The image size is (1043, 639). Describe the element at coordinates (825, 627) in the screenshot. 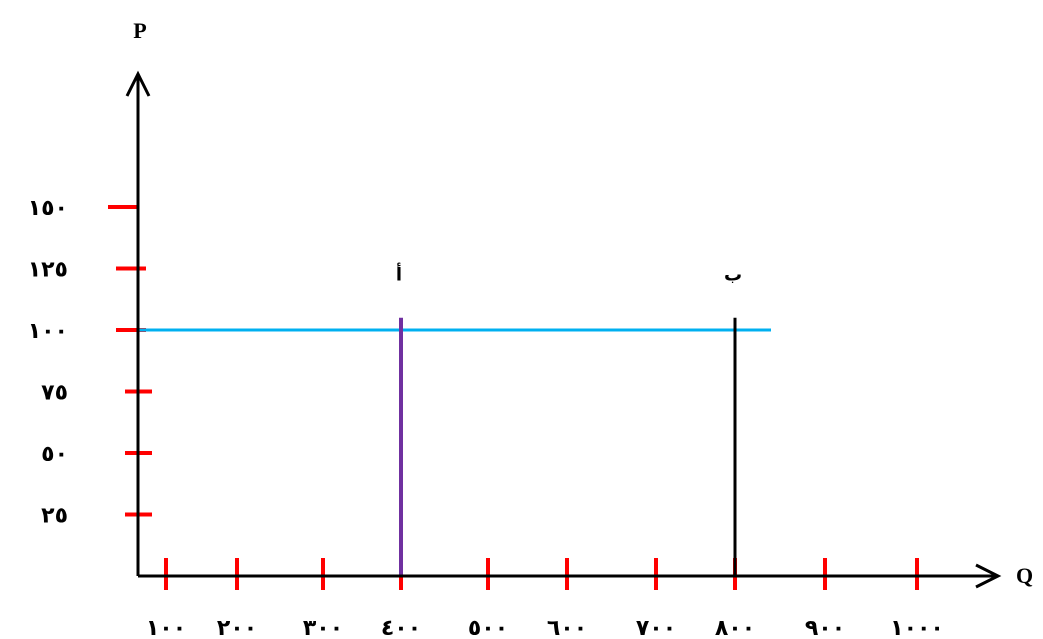

I see `x-tick-label-900: ٩٠٠` at that location.